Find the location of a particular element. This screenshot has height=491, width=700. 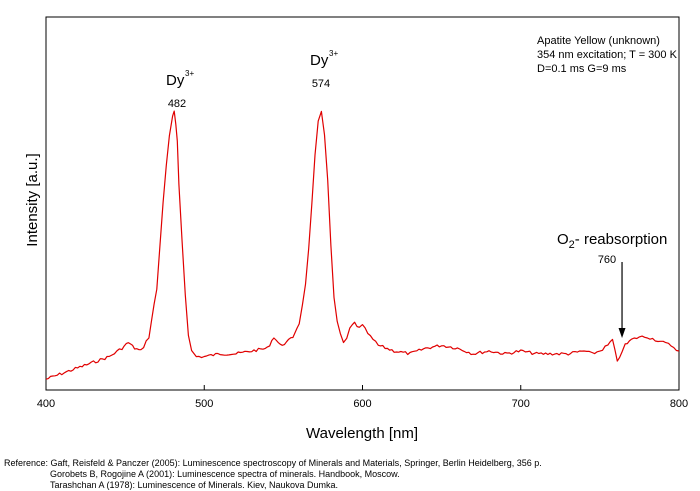

info-line-3: D=0.1 ms G=9 ms is located at coordinates (582, 69).